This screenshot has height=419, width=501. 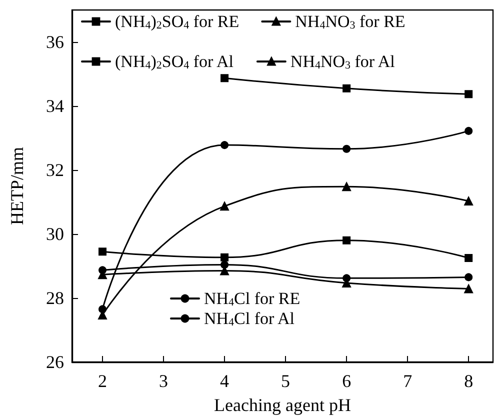 I want to click on x-tick-label: 4, so click(x=225, y=381).